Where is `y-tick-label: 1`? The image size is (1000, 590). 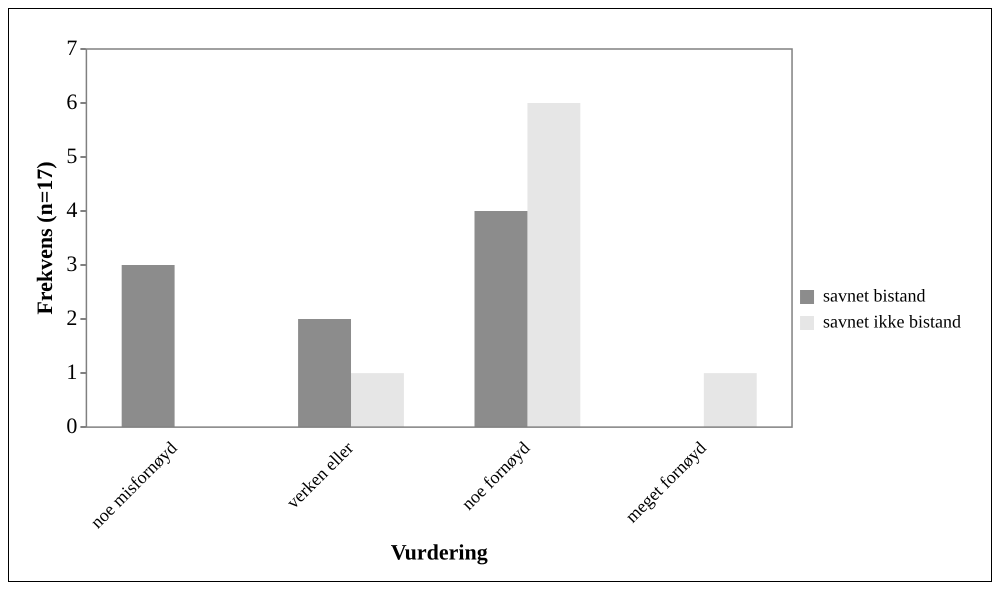
y-tick-label: 1 is located at coordinates (72, 371).